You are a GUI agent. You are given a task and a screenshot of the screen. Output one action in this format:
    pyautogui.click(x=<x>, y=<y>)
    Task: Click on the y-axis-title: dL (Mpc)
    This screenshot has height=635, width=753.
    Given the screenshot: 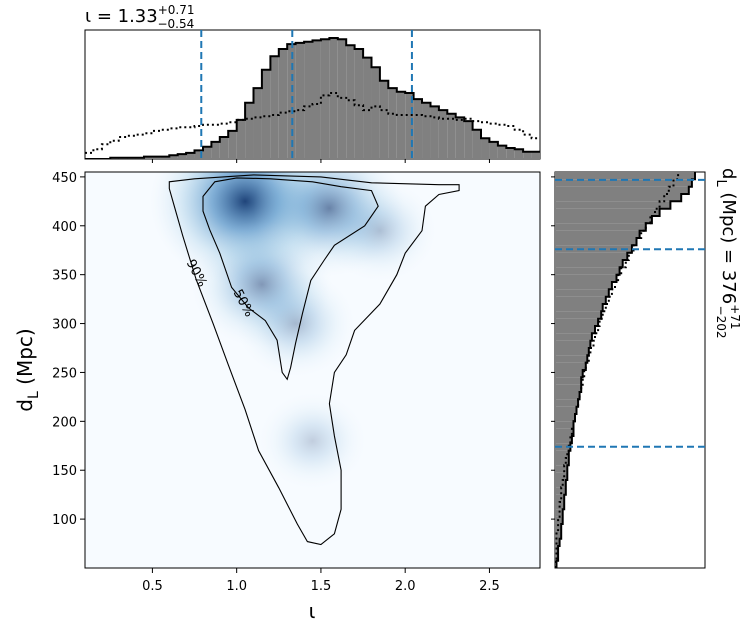 What is the action you would take?
    pyautogui.click(x=27, y=369)
    